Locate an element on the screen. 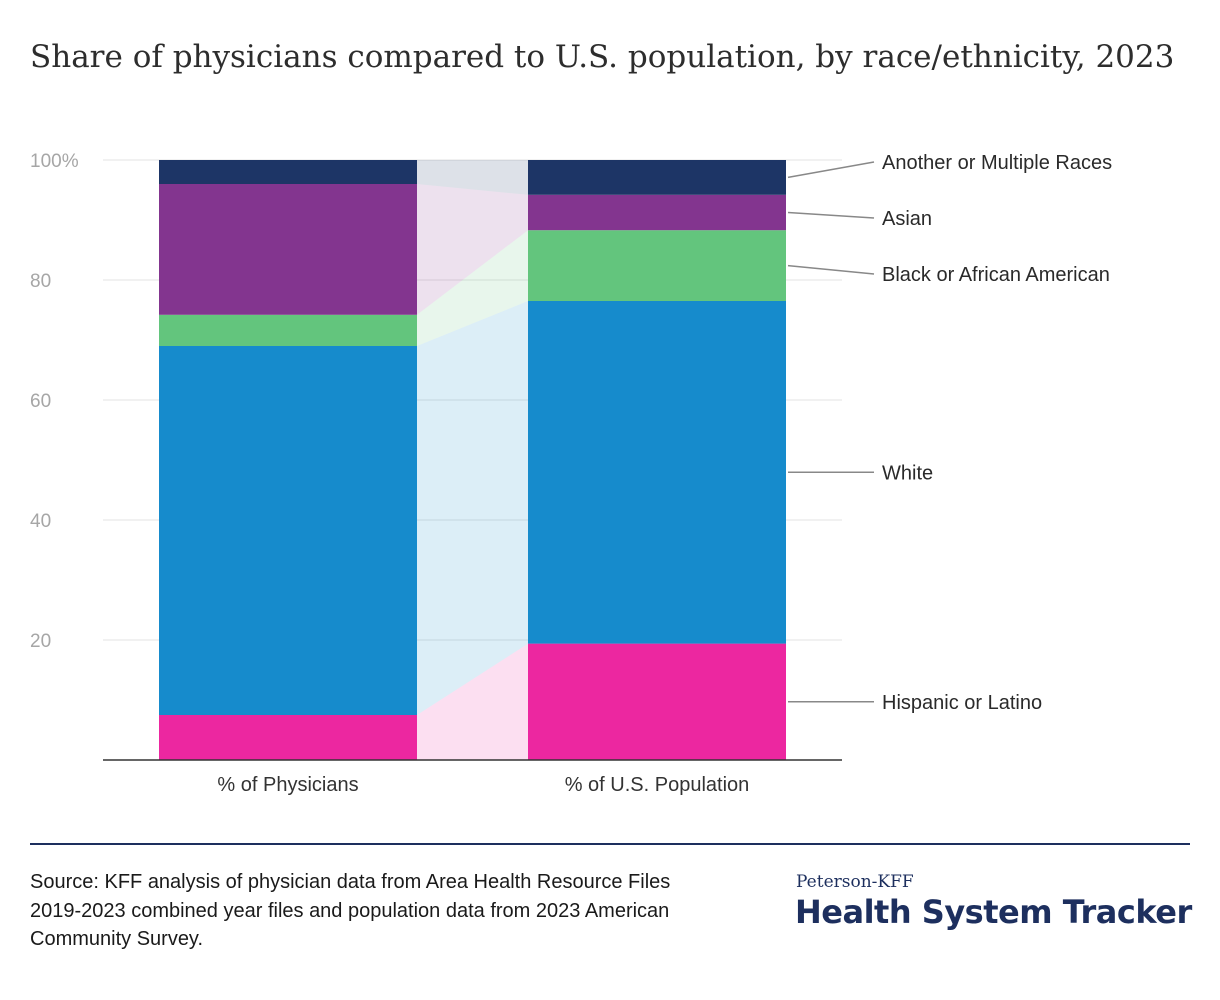  flow-another-or-multiple-races is located at coordinates (472, 177).